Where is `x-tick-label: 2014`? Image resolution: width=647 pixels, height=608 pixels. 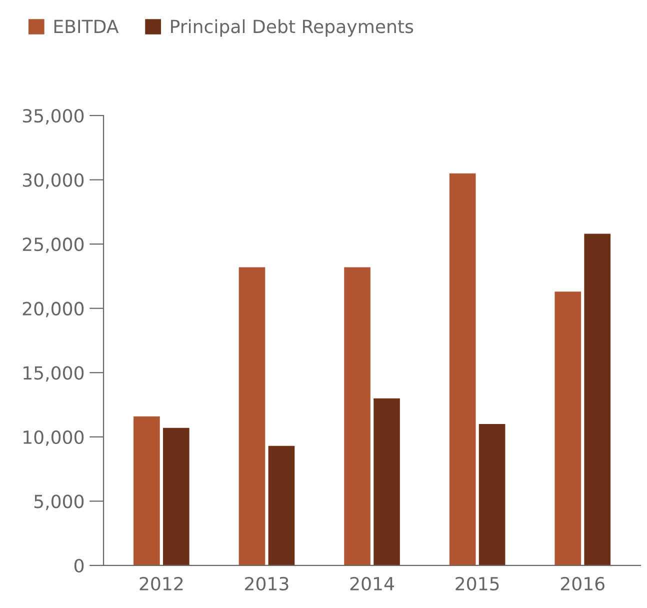
x-tick-label: 2014 is located at coordinates (372, 583).